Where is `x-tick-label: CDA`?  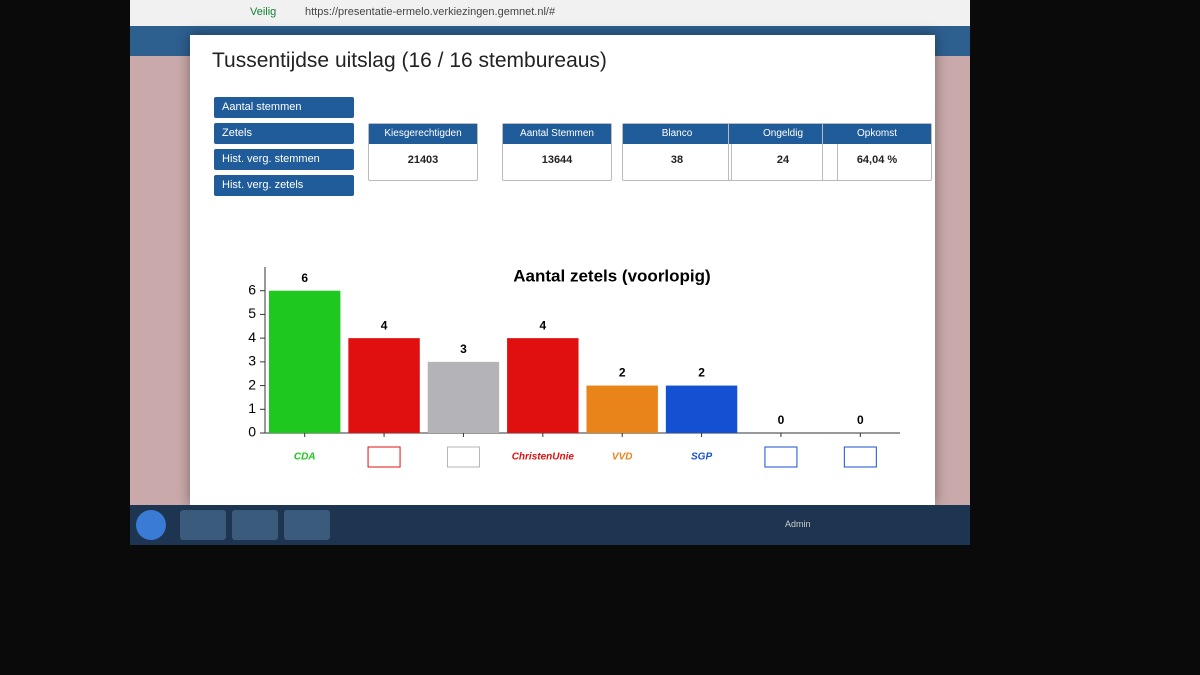
x-tick-label: CDA is located at coordinates (305, 457).